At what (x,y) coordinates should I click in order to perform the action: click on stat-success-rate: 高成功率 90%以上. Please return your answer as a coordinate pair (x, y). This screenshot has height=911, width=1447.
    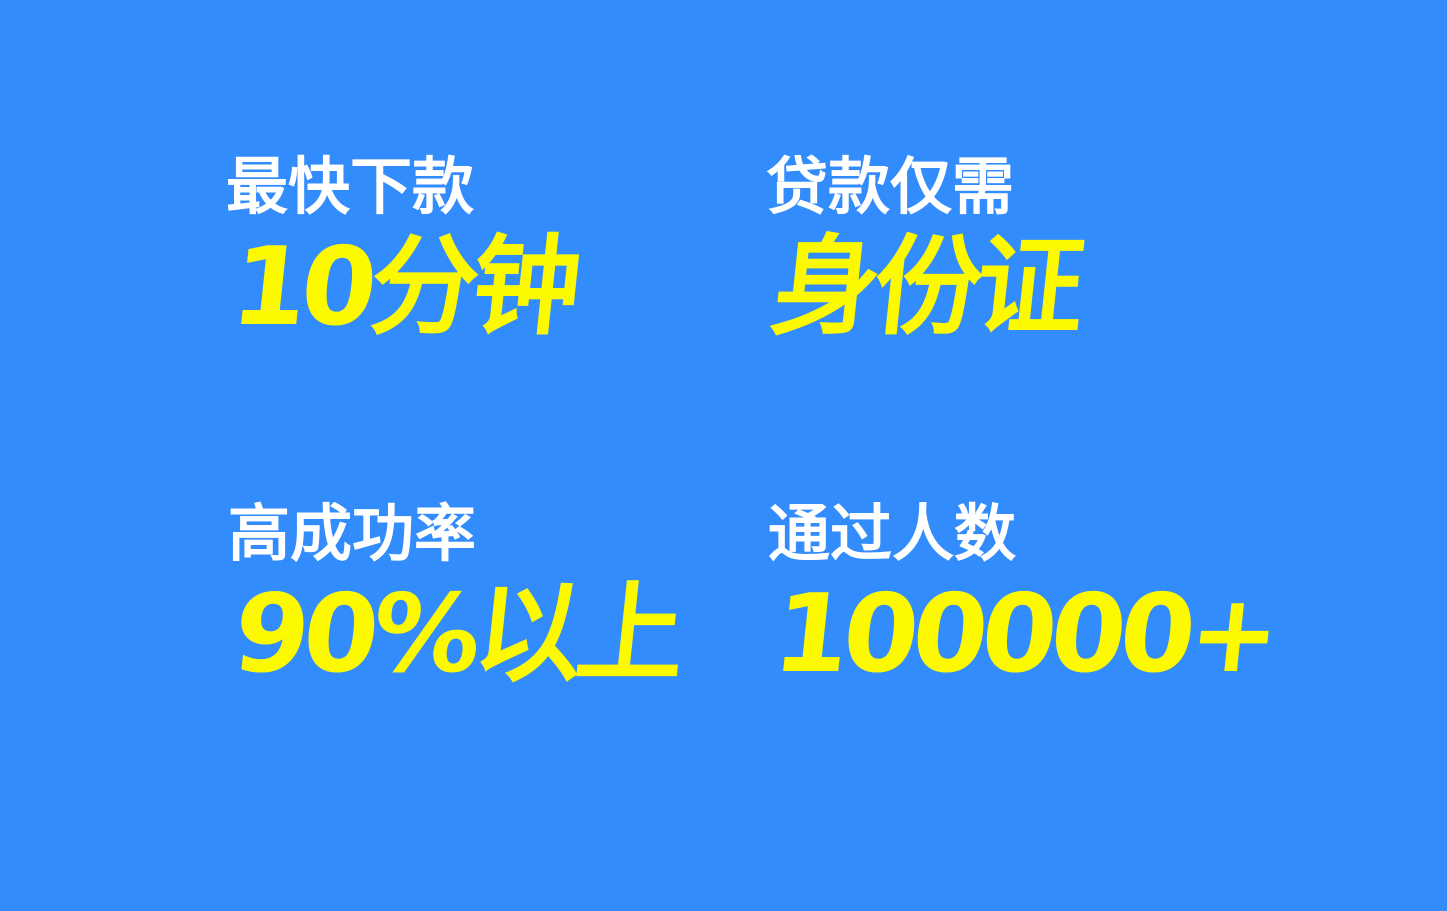
    Looking at the image, I should click on (457, 597).